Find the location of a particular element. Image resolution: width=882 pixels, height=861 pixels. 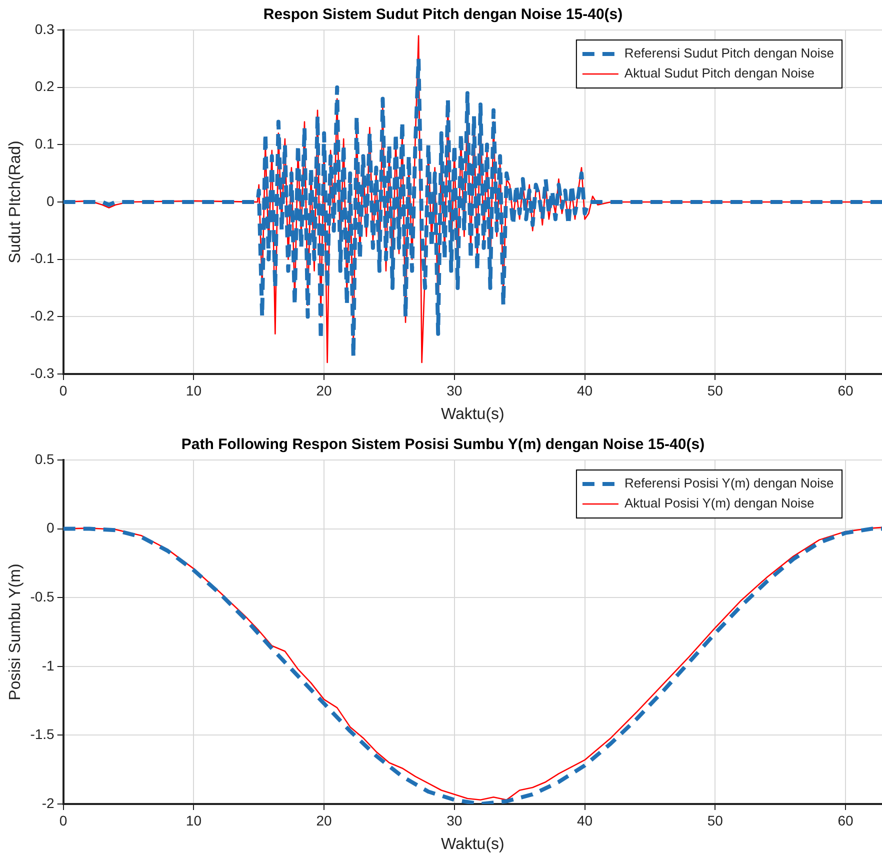

y-tick-label: 0.1 is located at coordinates (44, 144).